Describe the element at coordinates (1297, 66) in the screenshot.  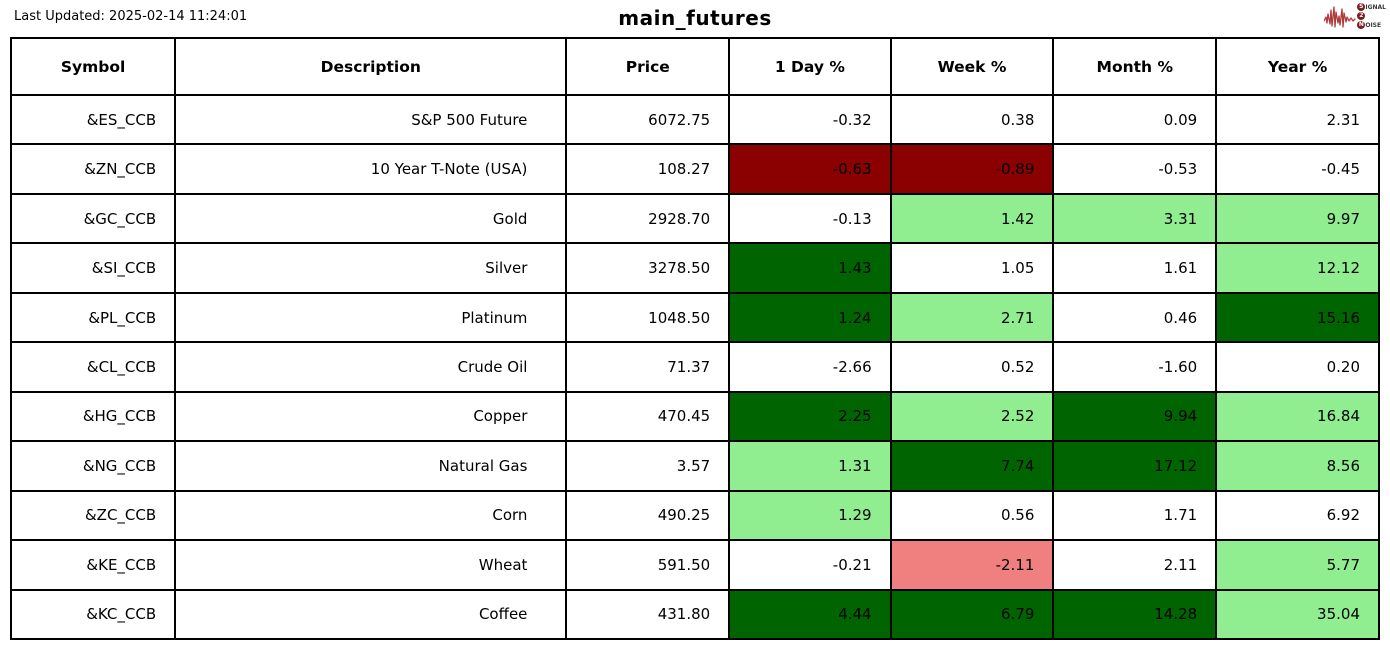
I see `column-header-year: Year %` at that location.